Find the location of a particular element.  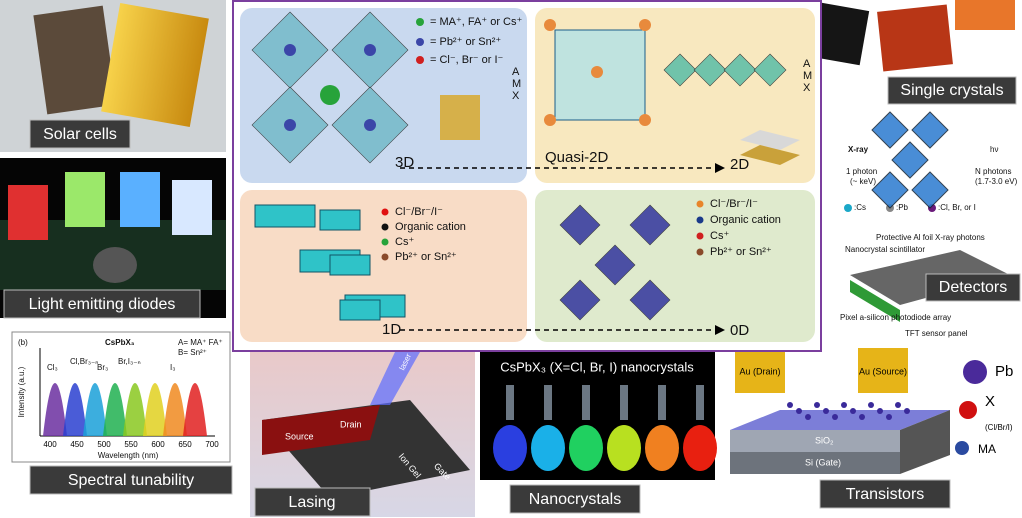

cs-dot is located at coordinates (848, 208).